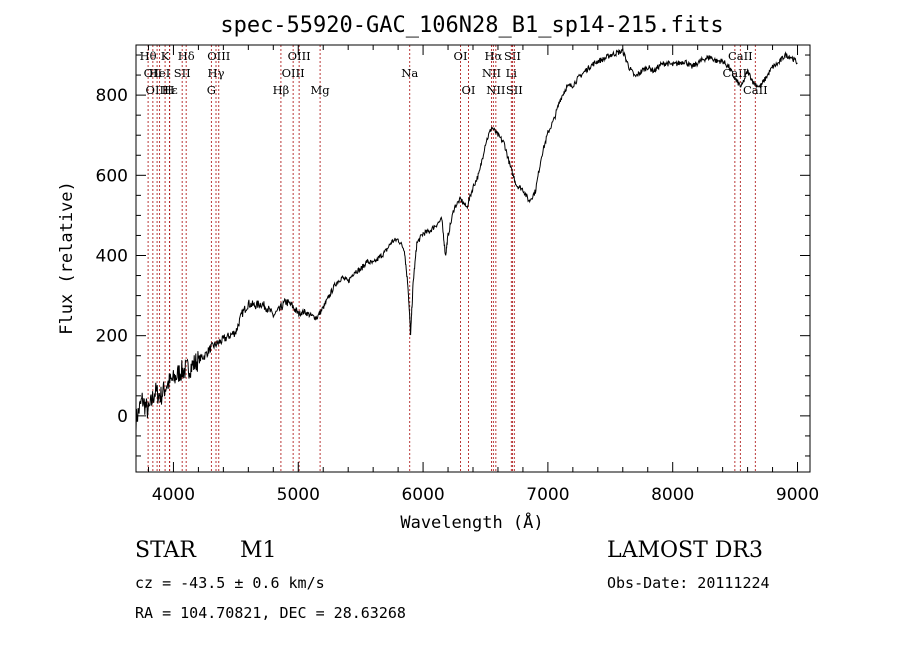 The height and width of the screenshot is (649, 900). What do you see at coordinates (165, 550) in the screenshot?
I see `object-class: STAR` at bounding box center [165, 550].